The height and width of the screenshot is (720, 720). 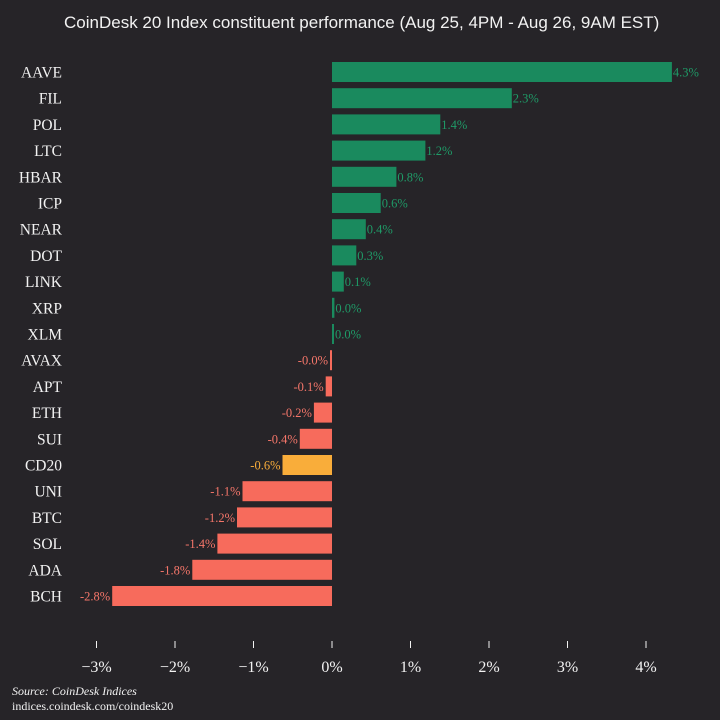 What do you see at coordinates (348, 335) in the screenshot?
I see `value-label-xlm: 0.0%` at bounding box center [348, 335].